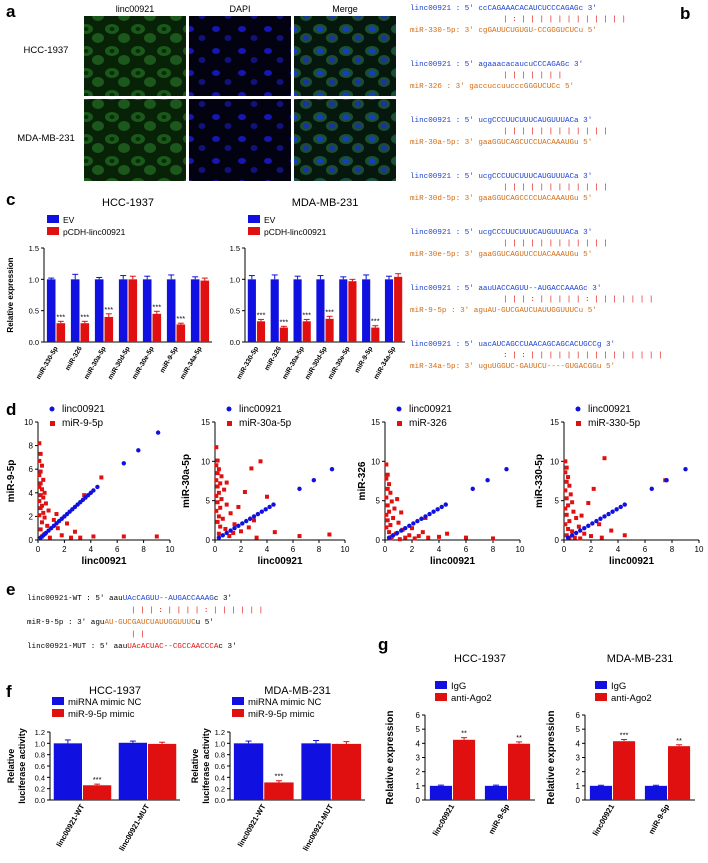 The image size is (708, 863). Describe the element at coordinates (624, 770) in the screenshot. I see `bar-anti-Ago2-linc00921` at that location.